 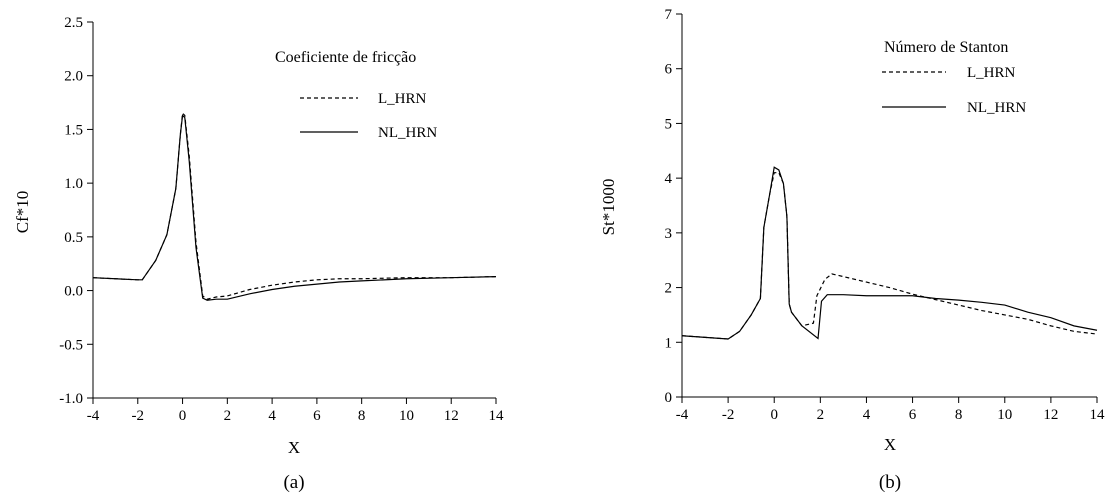 I want to click on y-tick-label: 1, so click(x=669, y=343).